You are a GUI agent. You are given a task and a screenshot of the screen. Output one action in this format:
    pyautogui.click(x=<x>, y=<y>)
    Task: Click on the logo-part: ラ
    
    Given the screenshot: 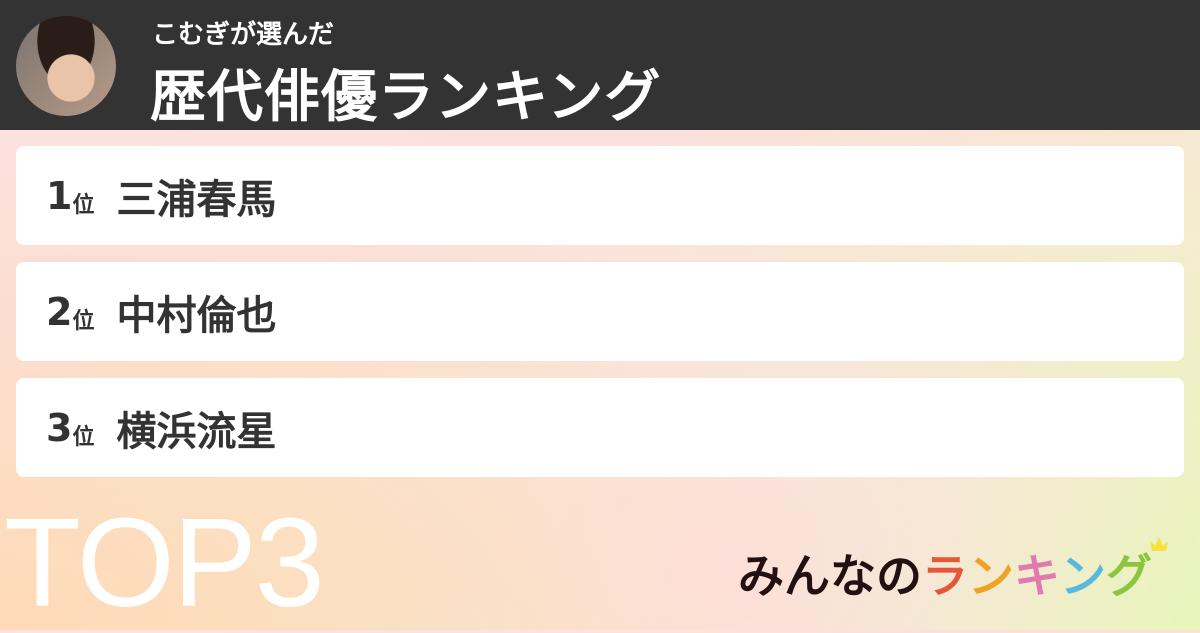 What is the action you would take?
    pyautogui.click(x=945, y=576)
    